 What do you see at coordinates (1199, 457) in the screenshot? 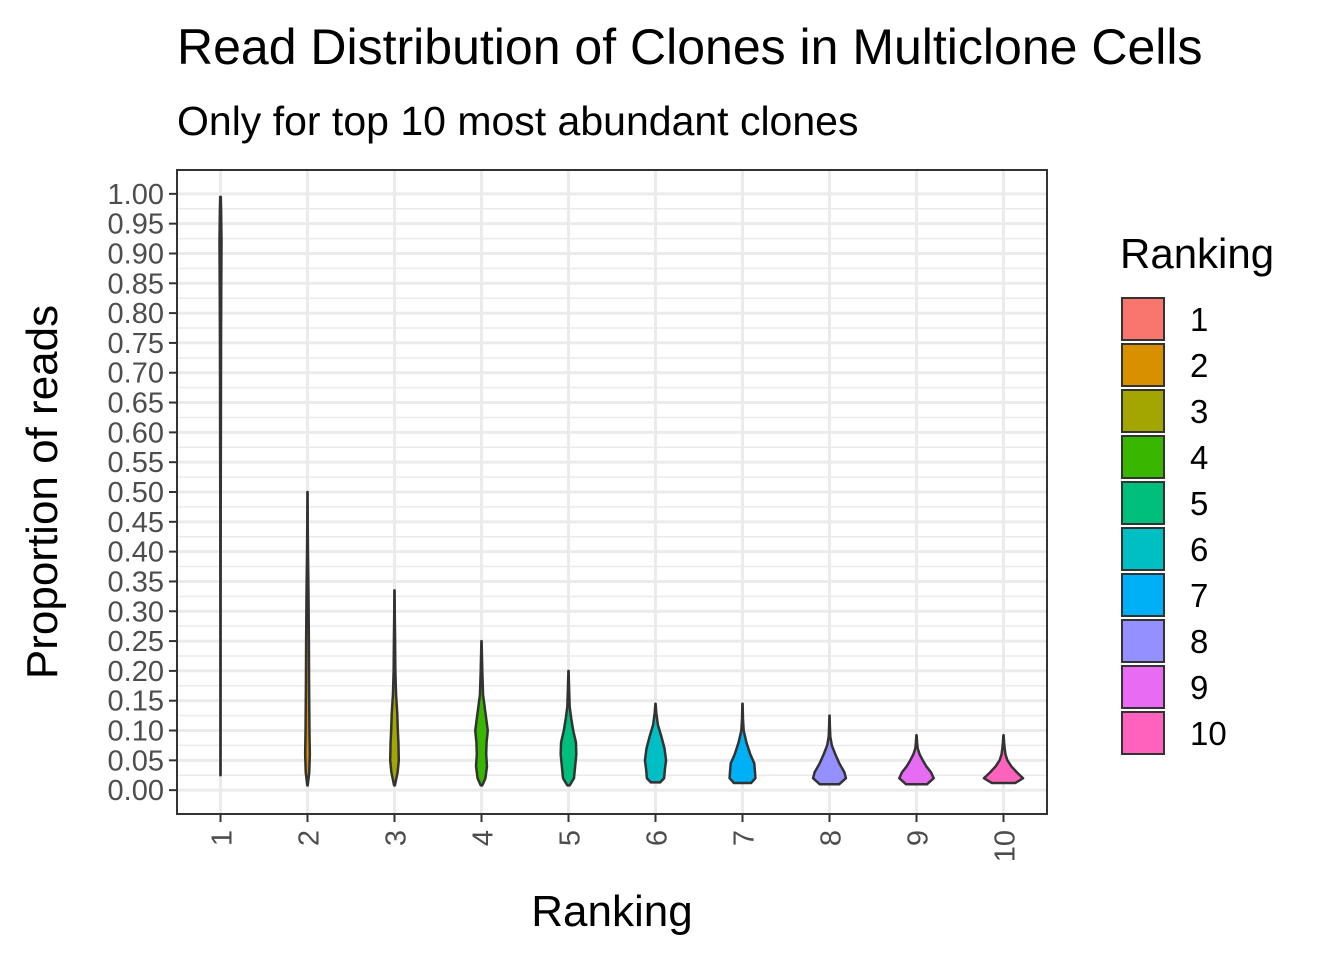
I see `legend-label: 4` at bounding box center [1199, 457].